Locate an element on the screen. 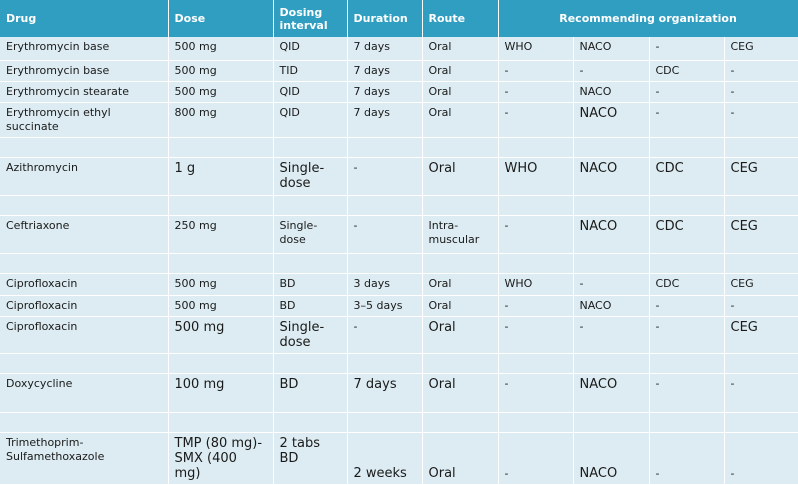 This screenshot has width=798, height=485. header-interval: Dosing interval is located at coordinates (310, 18).